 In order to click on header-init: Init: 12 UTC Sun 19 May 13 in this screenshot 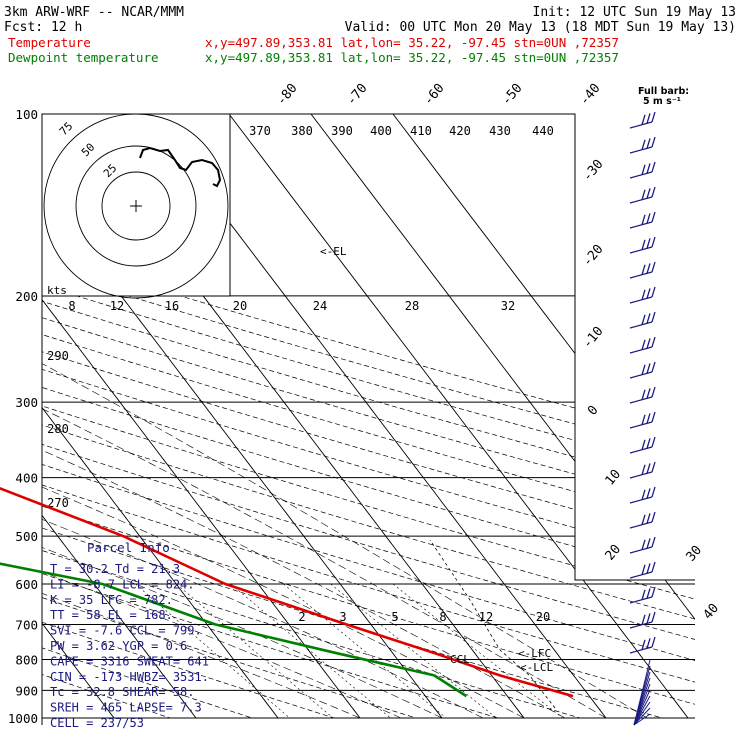, I will do `click(635, 12)`.